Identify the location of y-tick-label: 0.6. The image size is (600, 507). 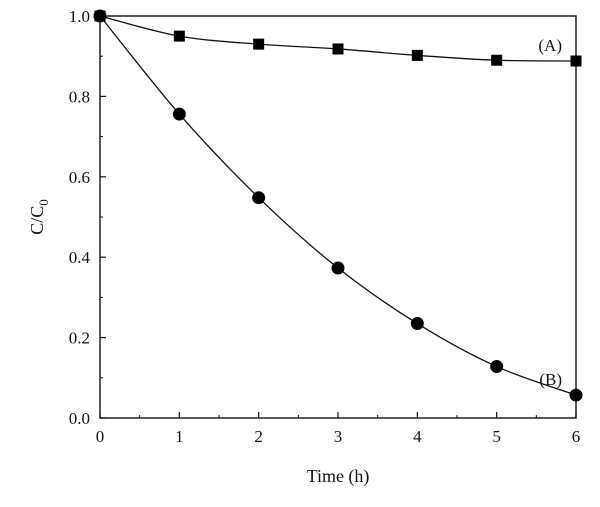
(79, 177).